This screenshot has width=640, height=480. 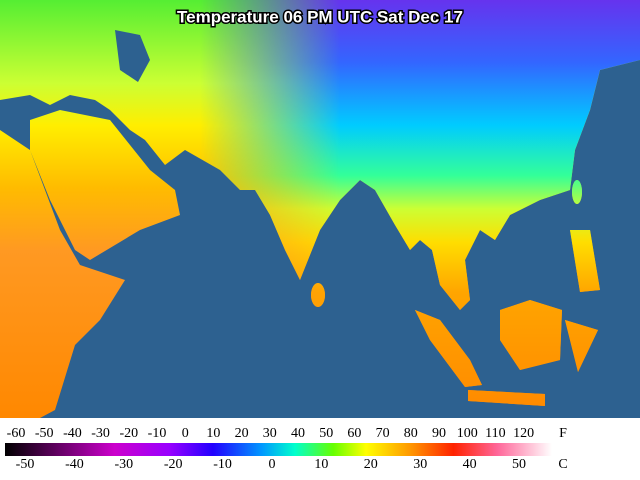 I want to click on fahrenheit-label: 0, so click(x=185, y=433).